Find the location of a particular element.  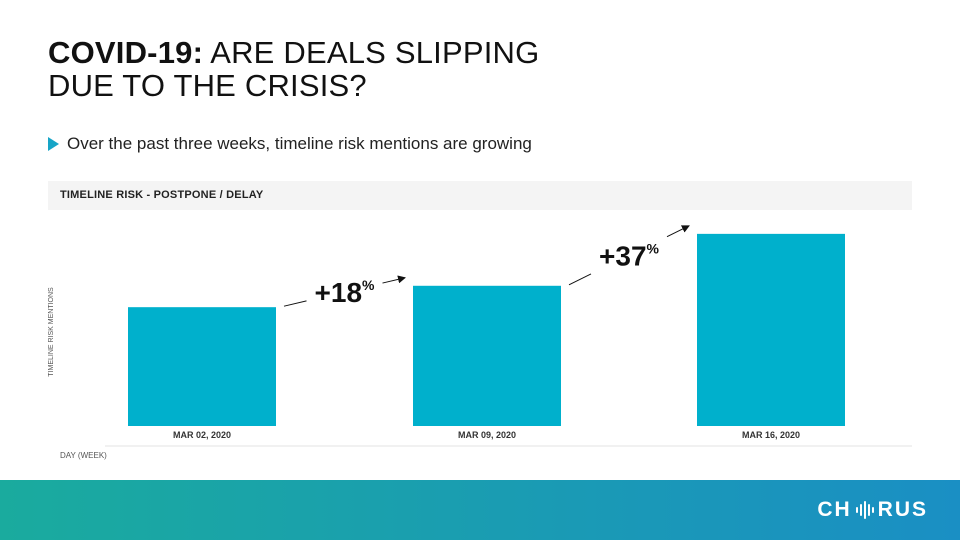

title-bold-part: COVID-19: is located at coordinates (126, 52).